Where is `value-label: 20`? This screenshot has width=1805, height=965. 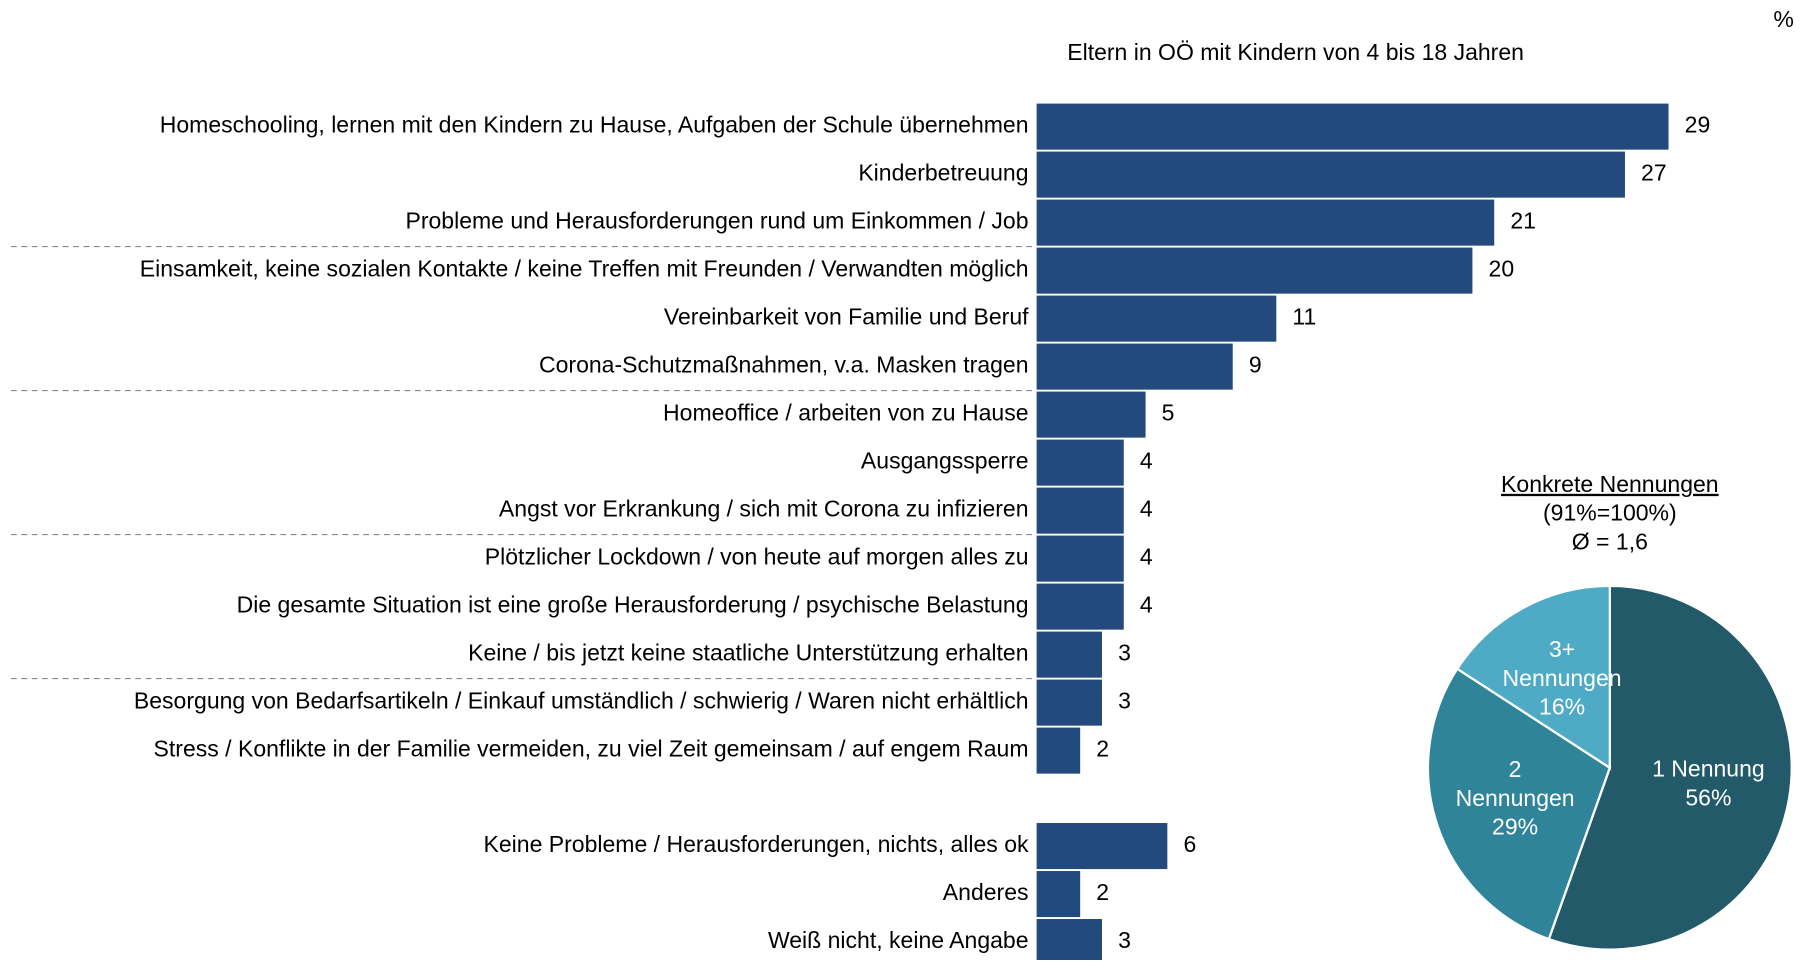 value-label: 20 is located at coordinates (1502, 269).